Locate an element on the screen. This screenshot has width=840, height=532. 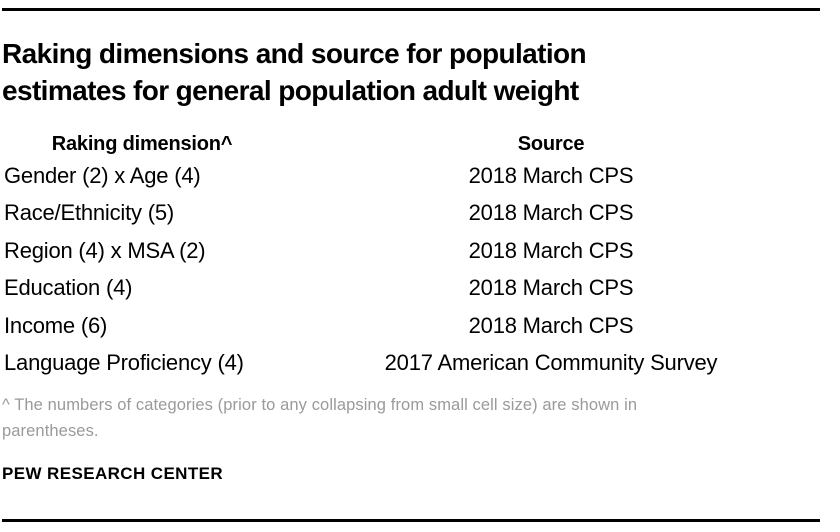
table-row: Income (6) 2018 March CPS is located at coordinates (411, 326).